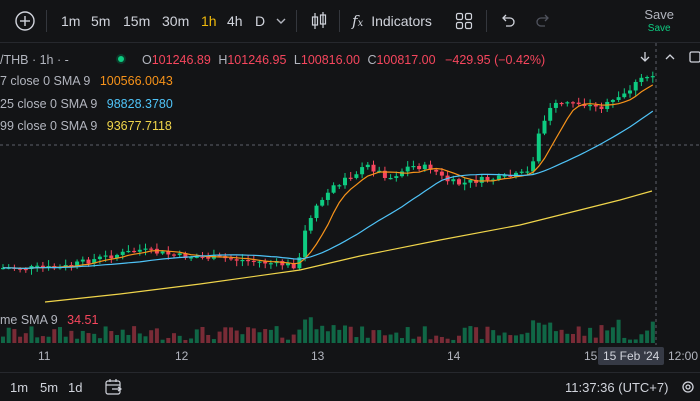 The image size is (700, 401). Describe the element at coordinates (694, 59) in the screenshot. I see `maximize-button` at that location.